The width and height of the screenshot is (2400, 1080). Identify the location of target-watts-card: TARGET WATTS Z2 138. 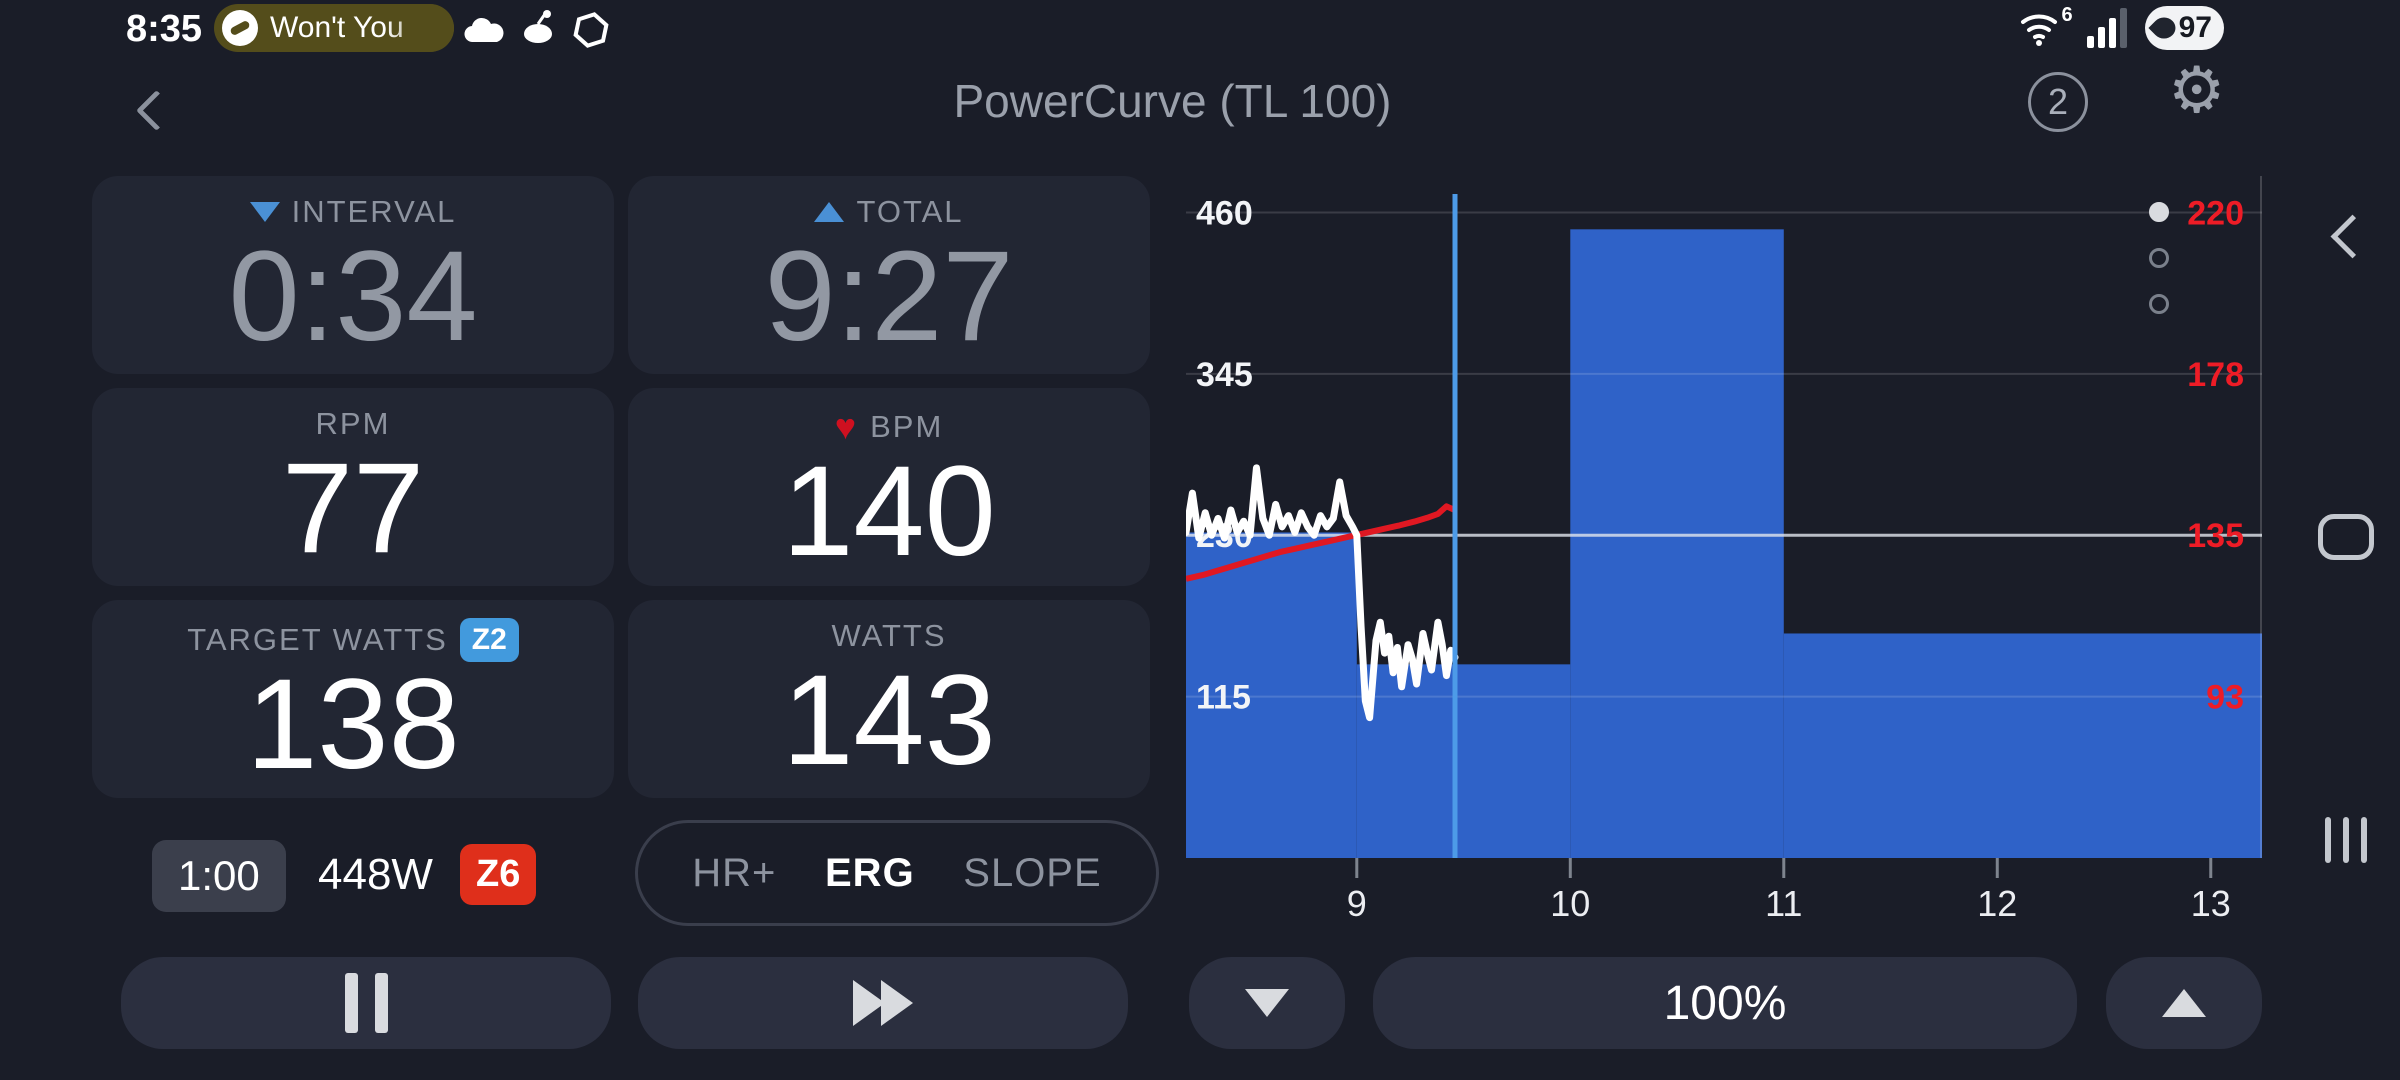
(353, 699).